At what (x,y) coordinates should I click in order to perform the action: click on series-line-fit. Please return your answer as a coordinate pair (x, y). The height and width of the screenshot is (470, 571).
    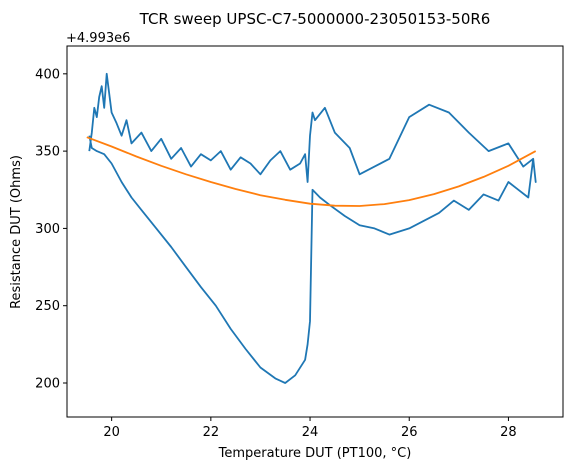
    Looking at the image, I should click on (311, 171).